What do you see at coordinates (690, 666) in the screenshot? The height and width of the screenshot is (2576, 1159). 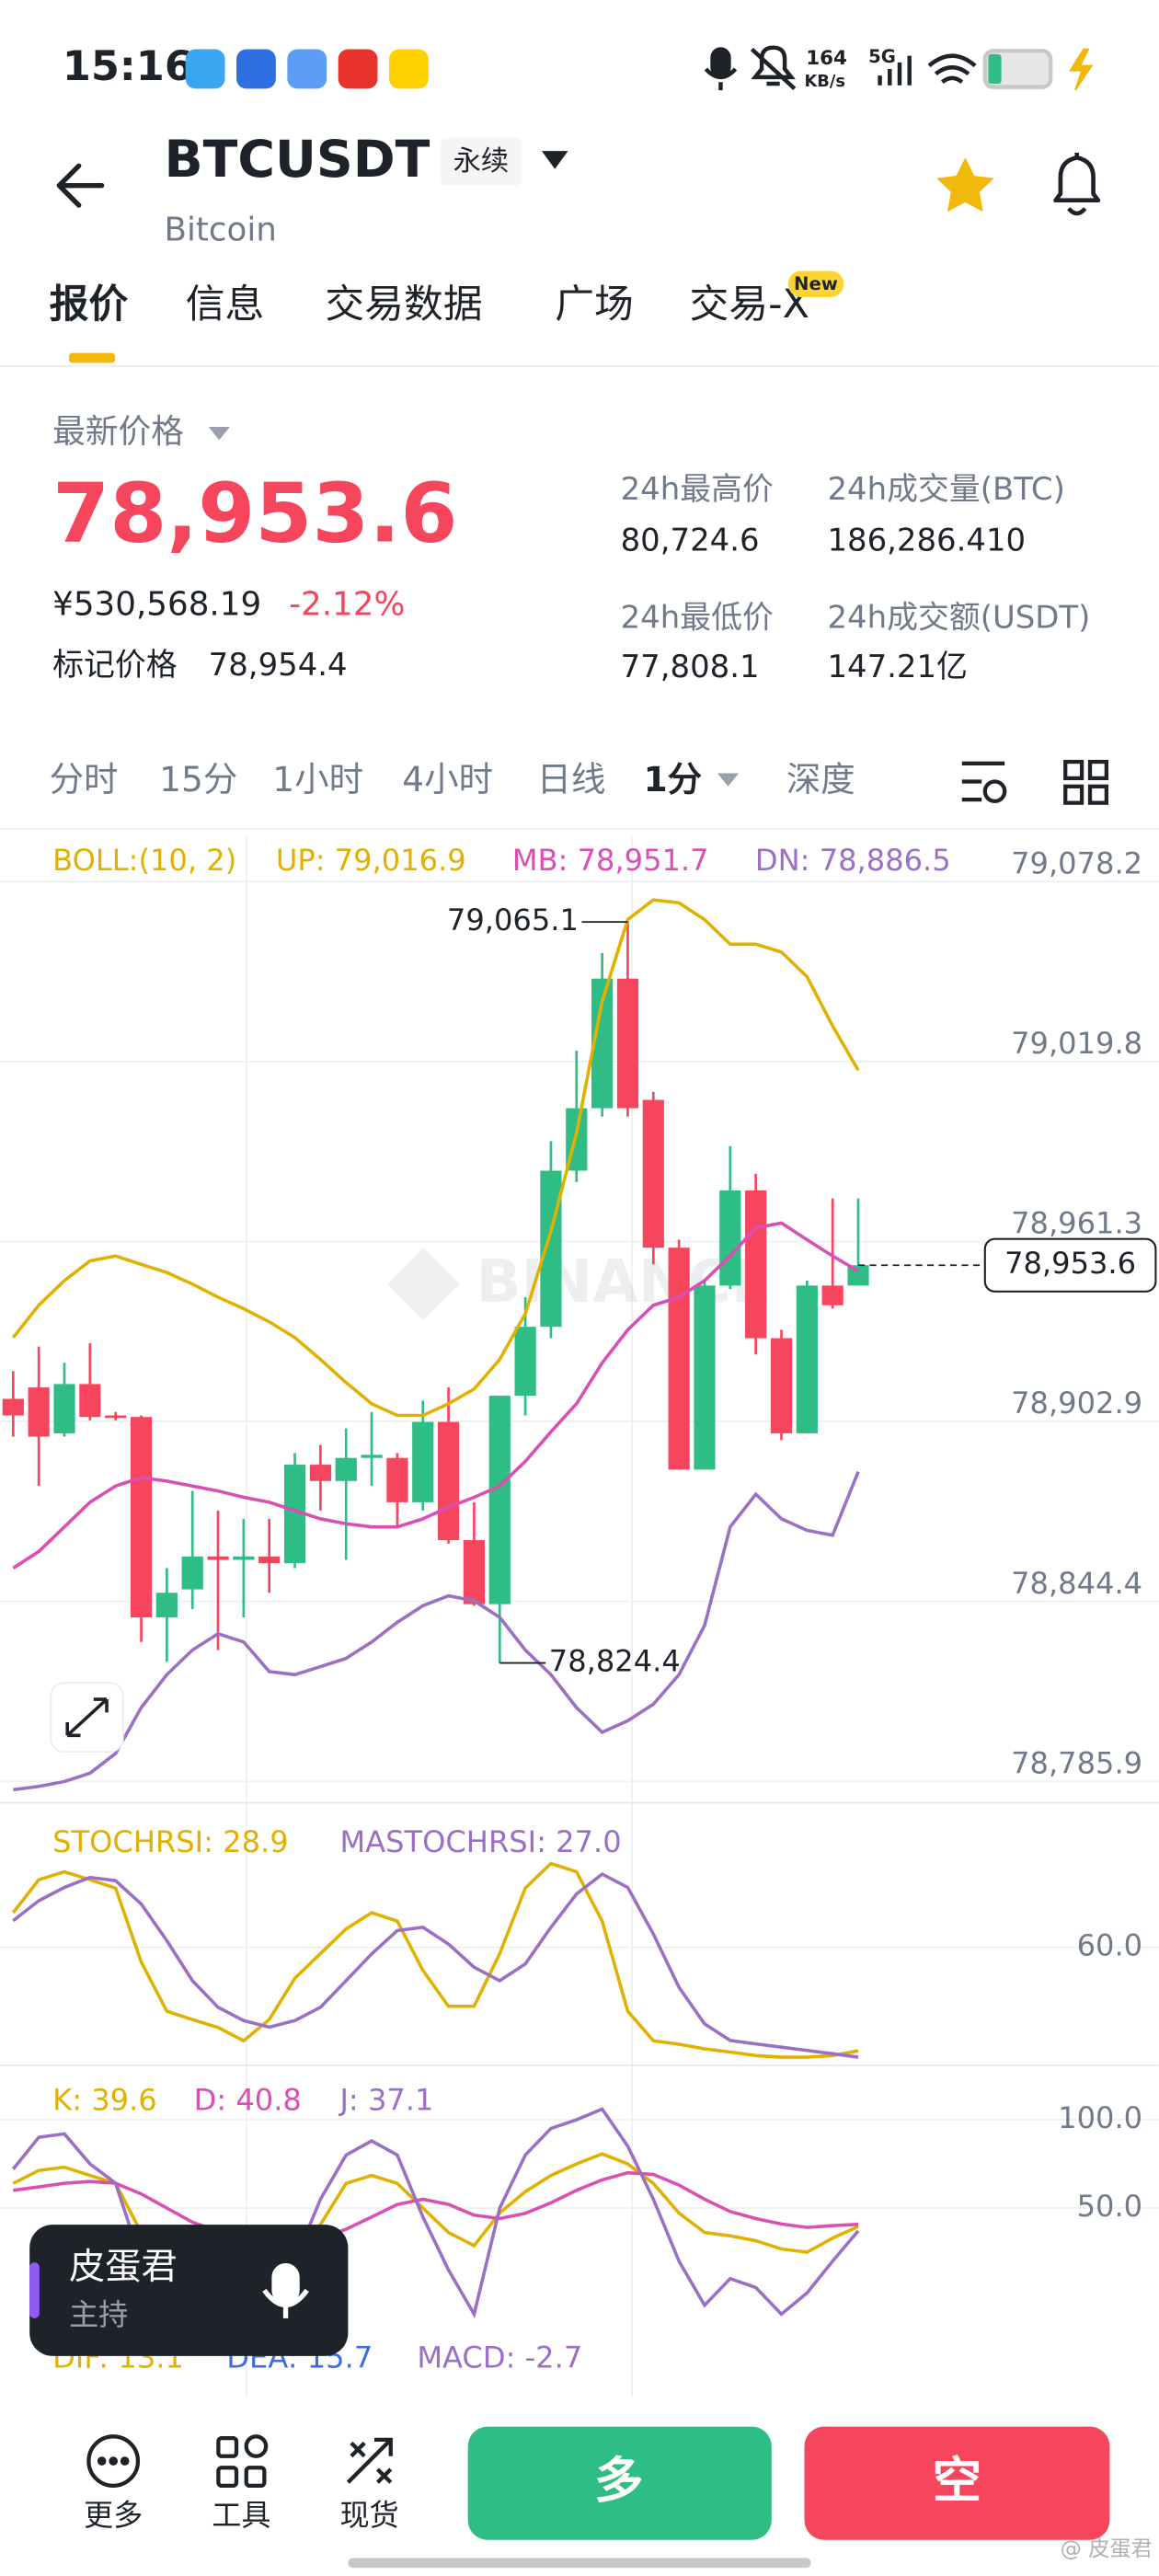 I see `stat-value: 77,808.1` at bounding box center [690, 666].